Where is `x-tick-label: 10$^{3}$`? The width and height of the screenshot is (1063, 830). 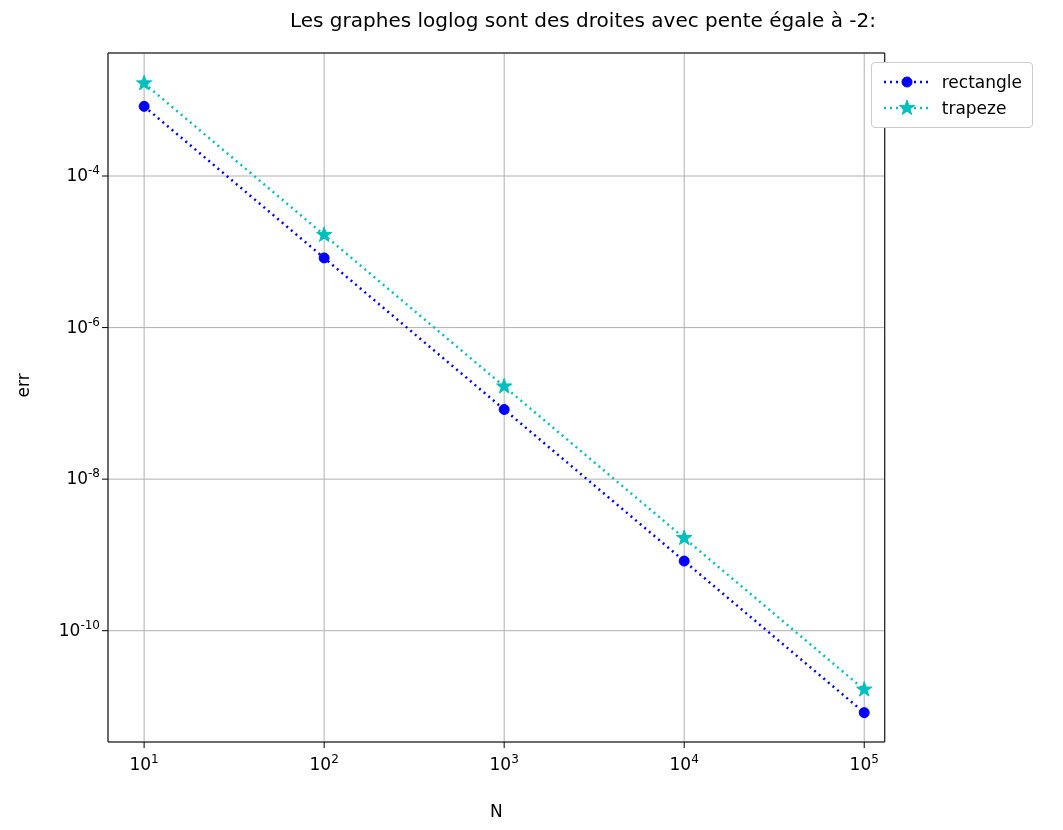
x-tick-label: 10$^{3}$ is located at coordinates (504, 763).